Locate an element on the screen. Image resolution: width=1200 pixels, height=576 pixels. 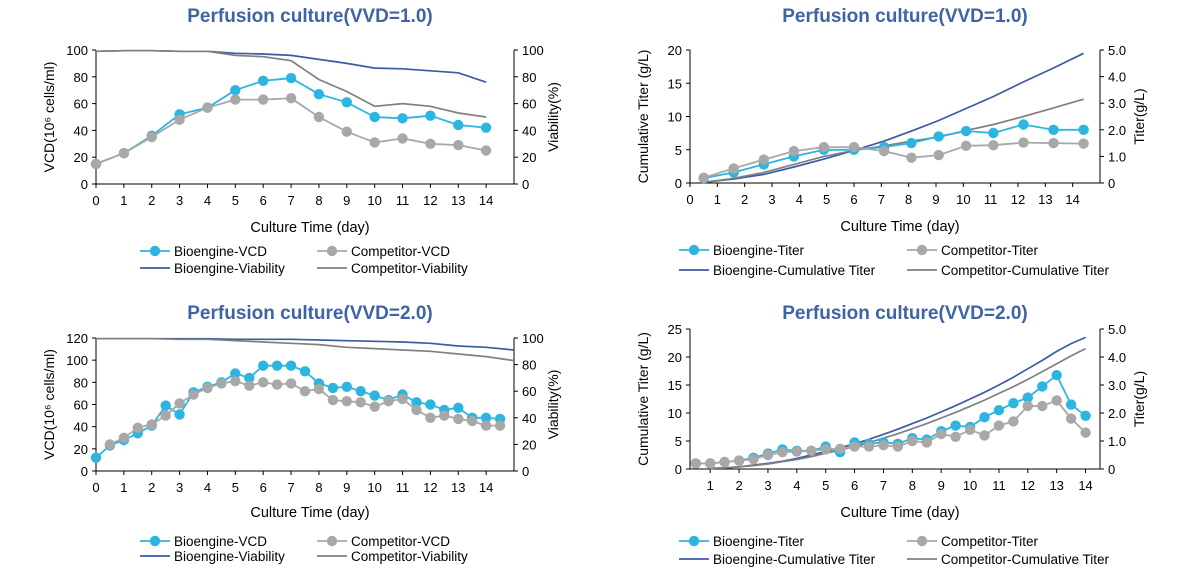
x-tick-label: 4 is located at coordinates (207, 487).